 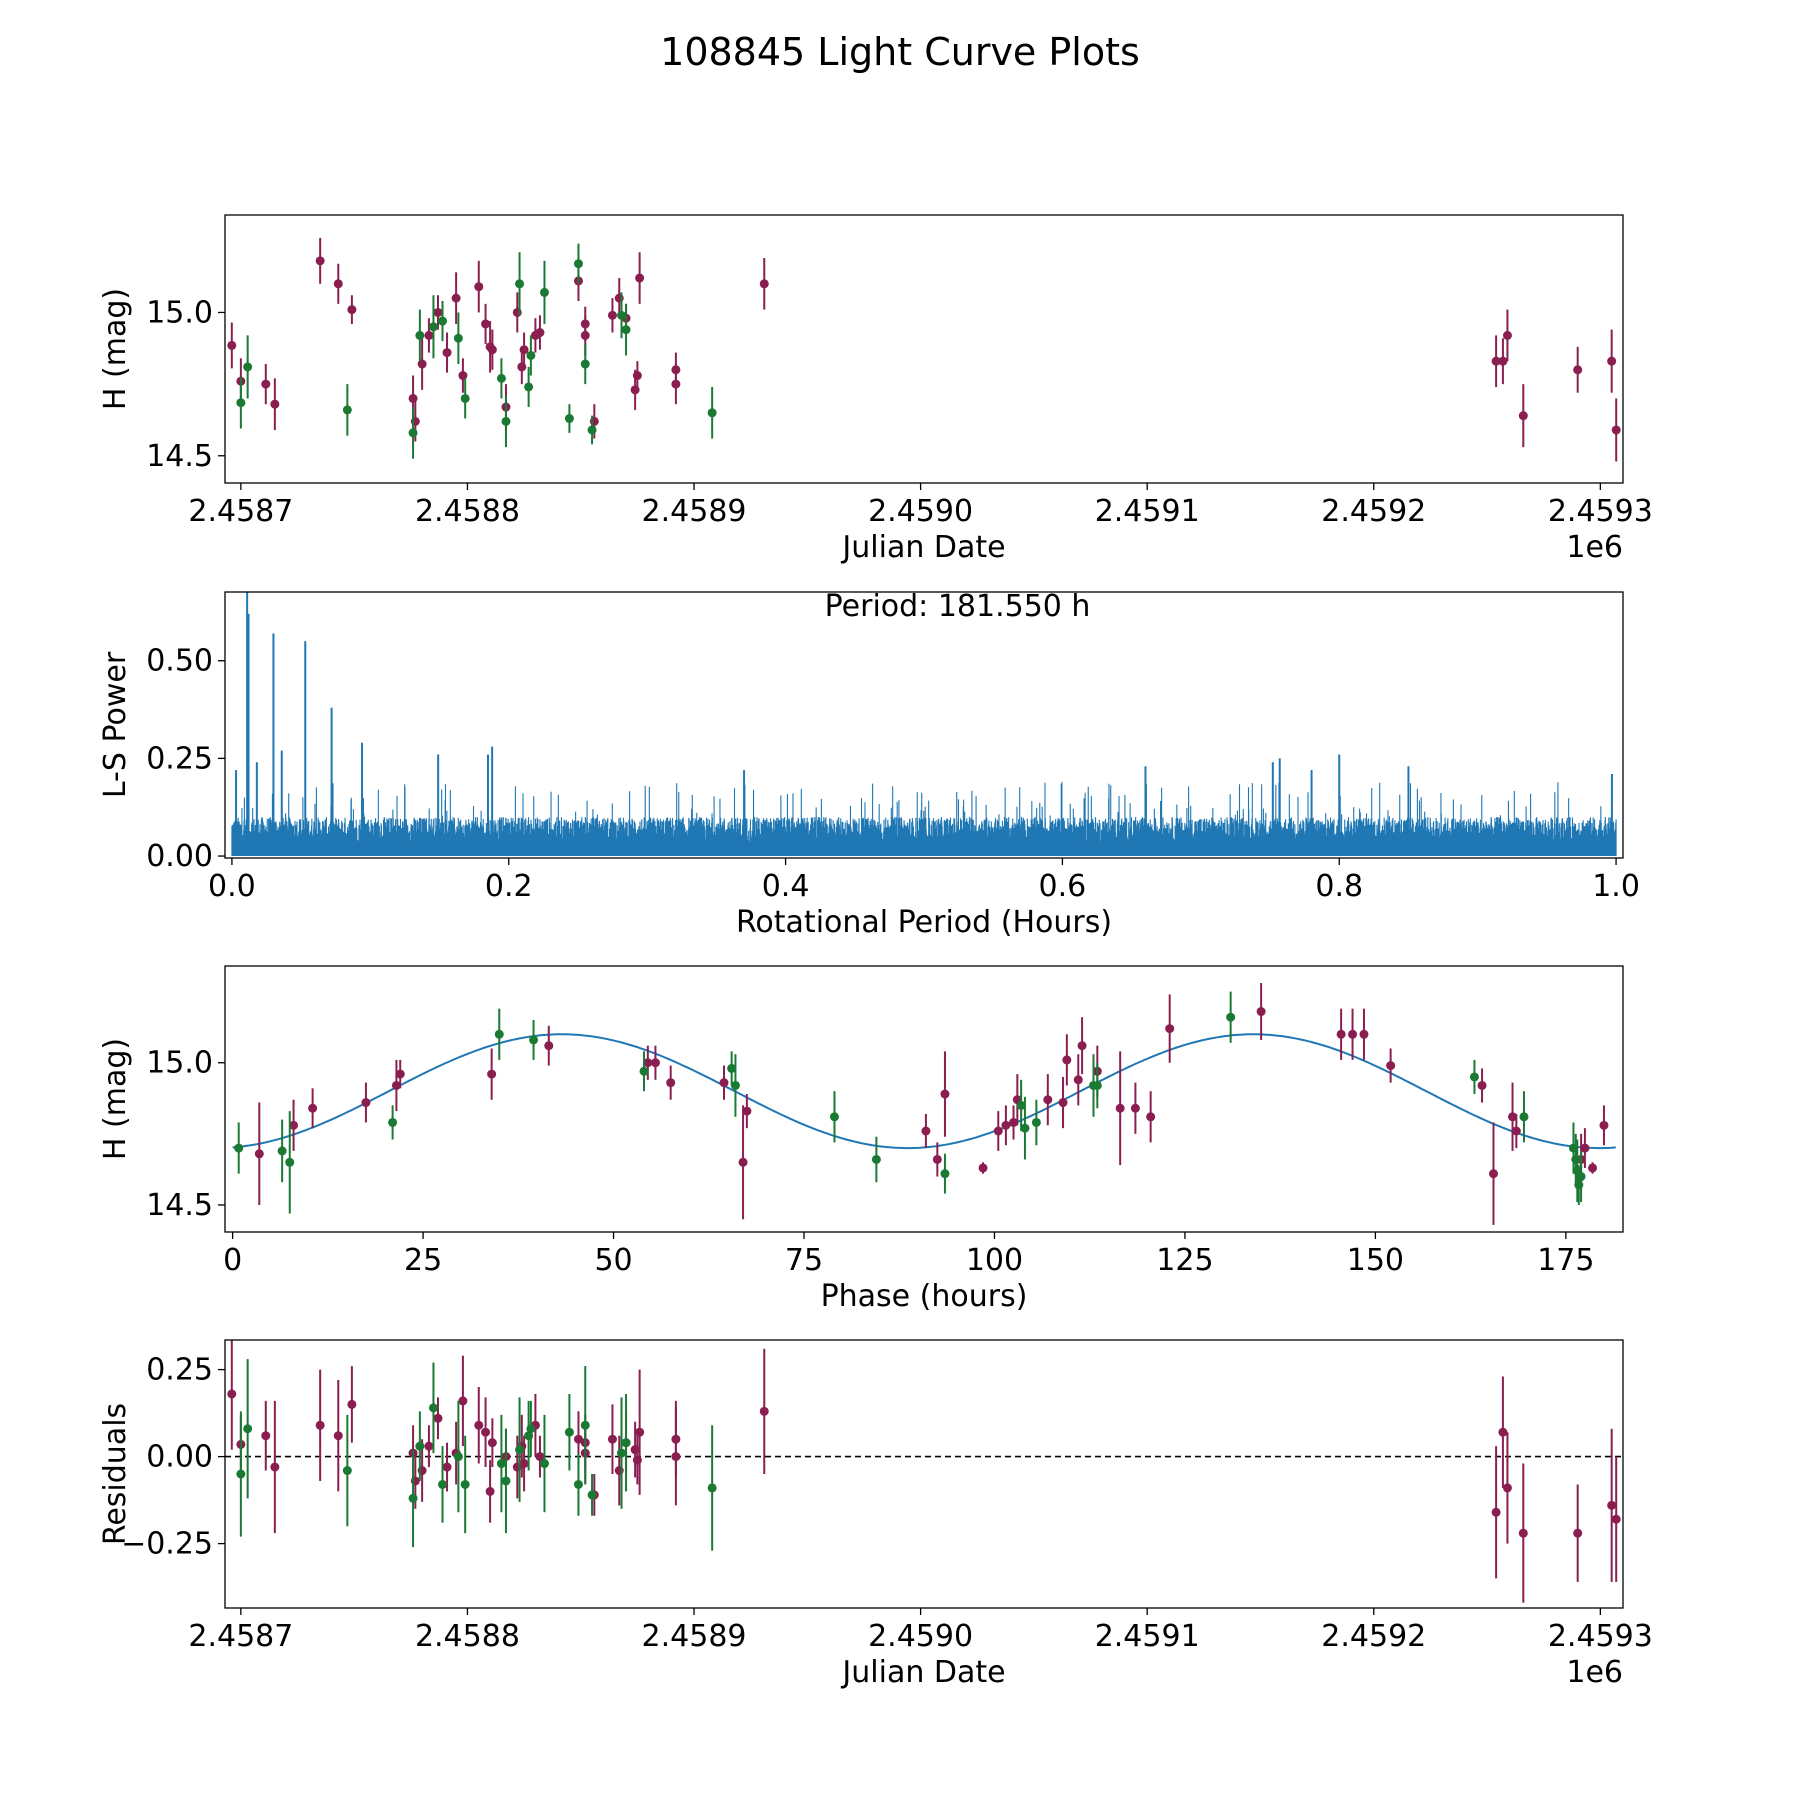 I want to click on x-tick-label: 100, so click(x=994, y=1260).